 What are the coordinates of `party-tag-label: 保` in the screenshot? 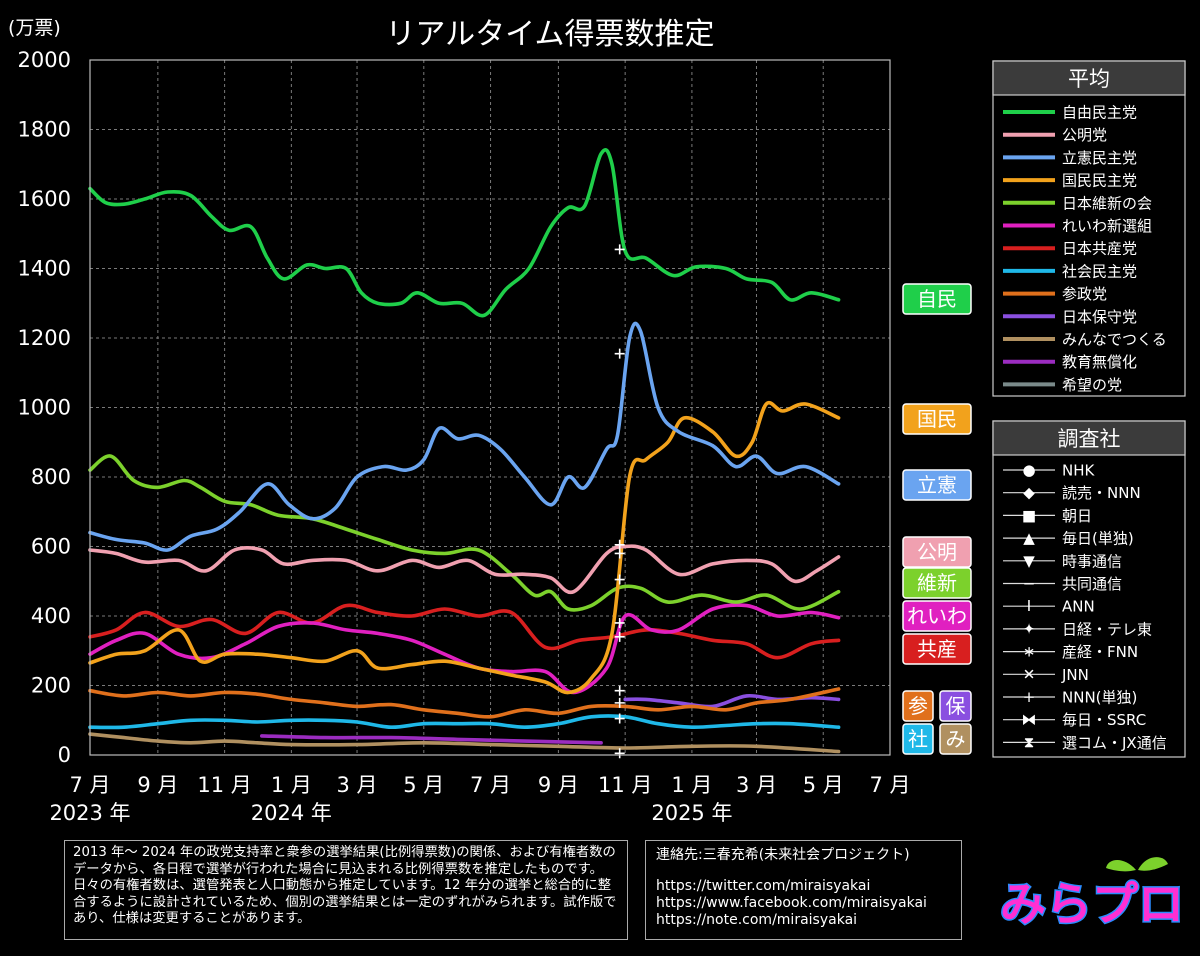 It's located at (956, 706).